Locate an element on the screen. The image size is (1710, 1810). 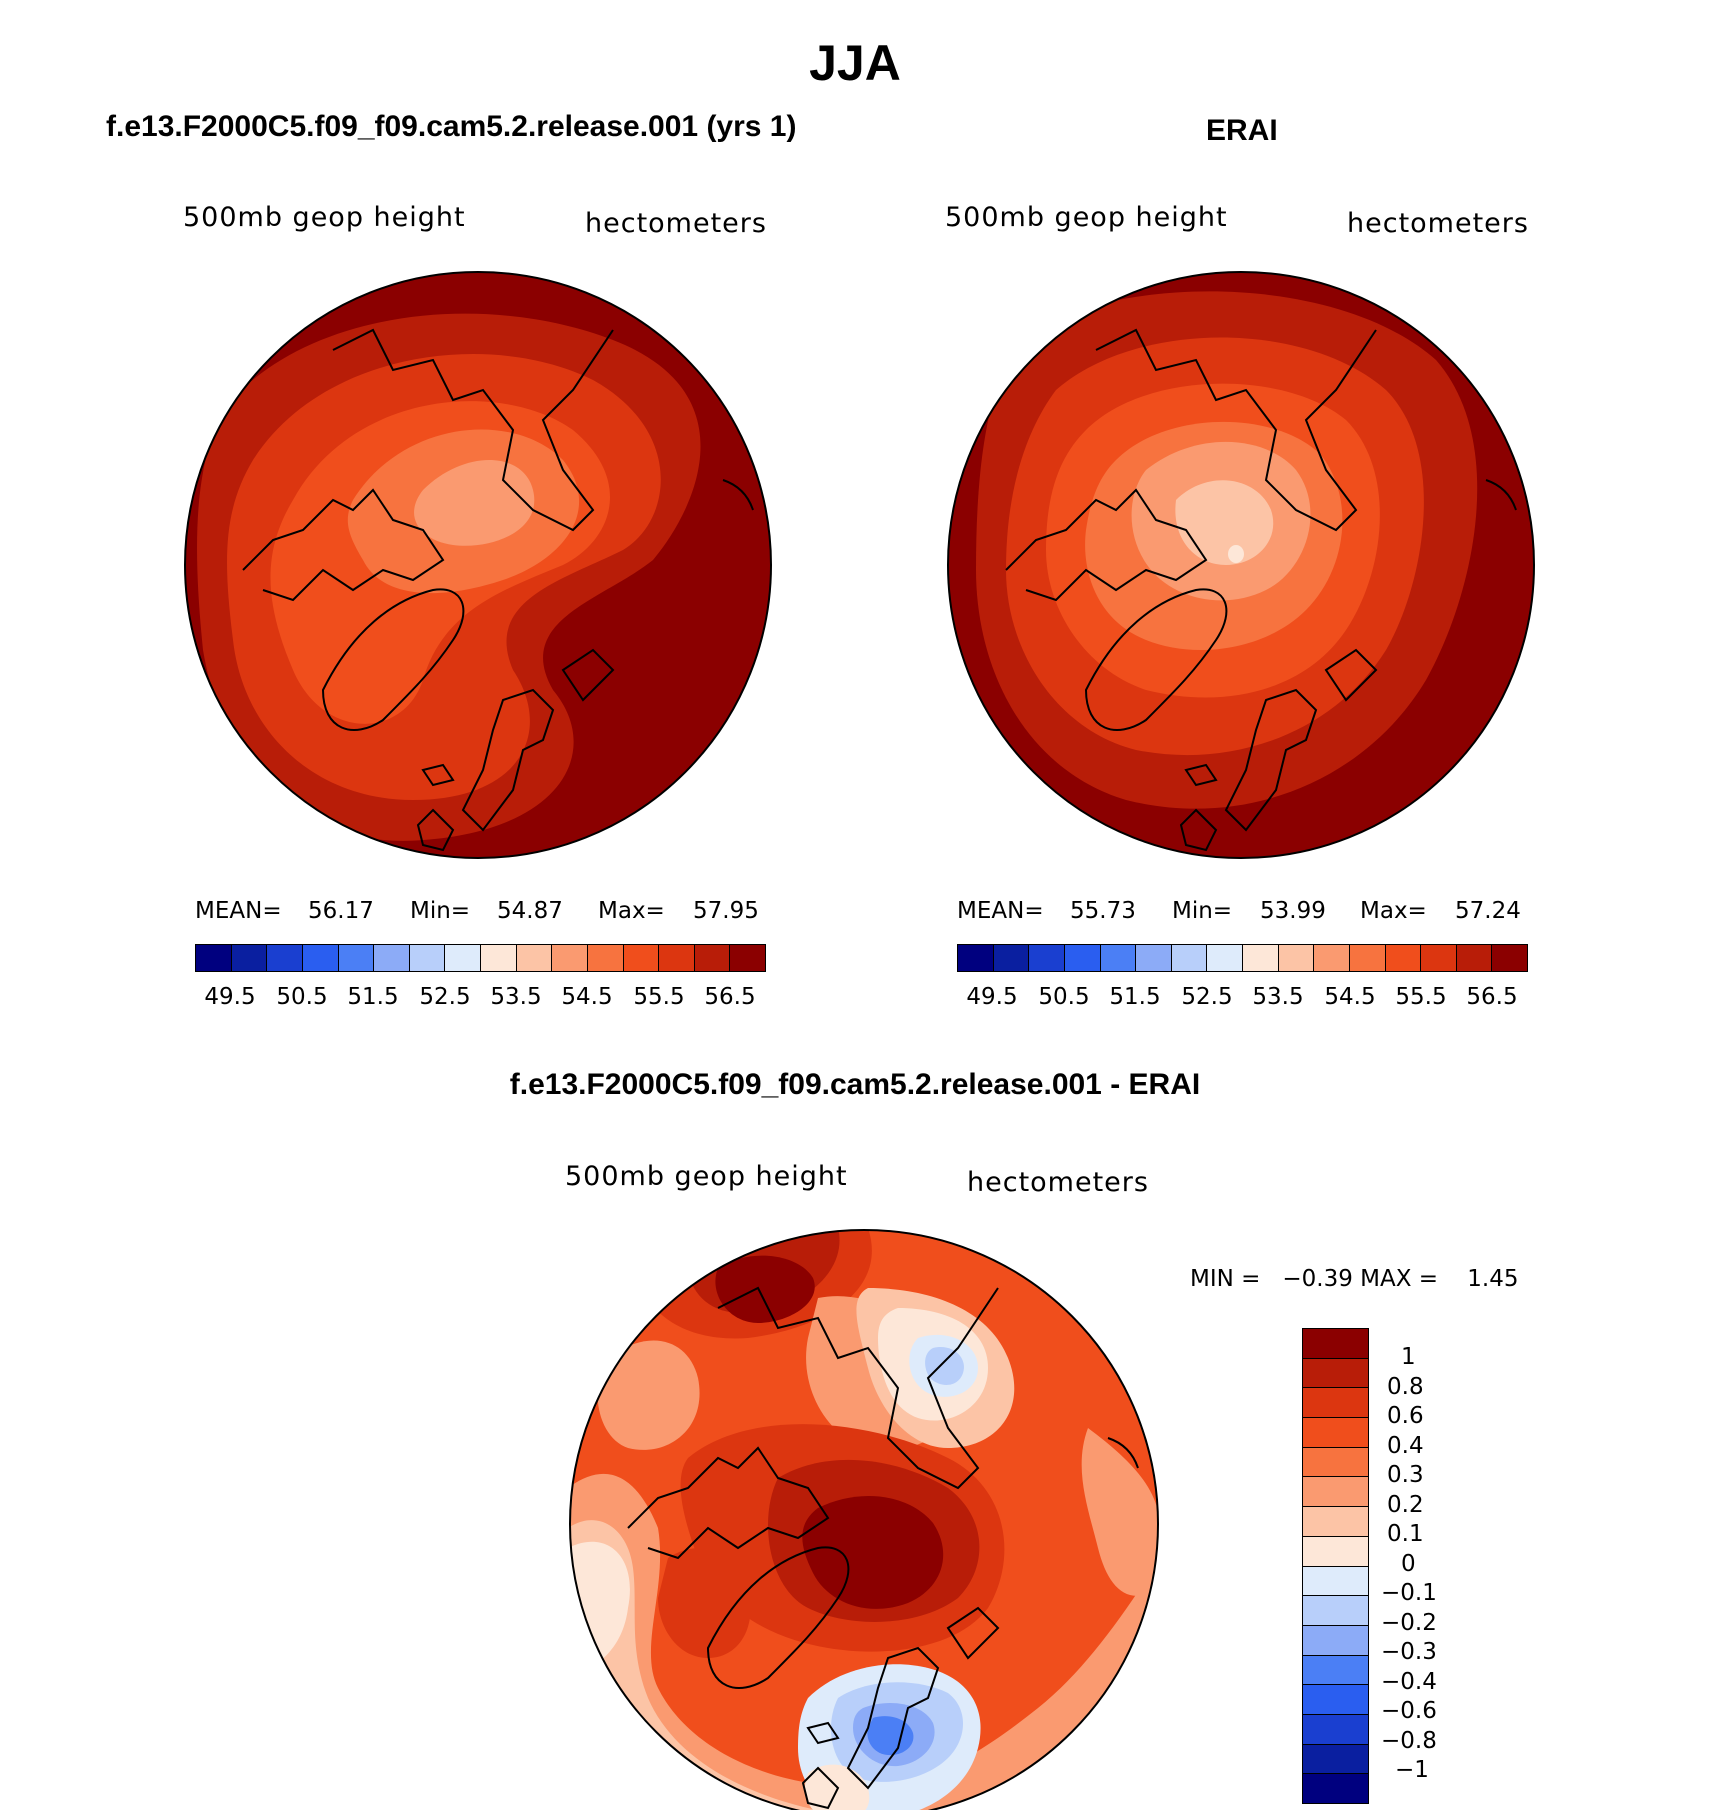
obs-min-label: Min= is located at coordinates (1202, 911).